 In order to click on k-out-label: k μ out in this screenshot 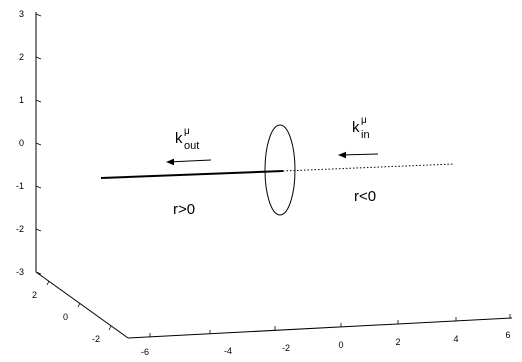, I will do `click(187, 139)`.